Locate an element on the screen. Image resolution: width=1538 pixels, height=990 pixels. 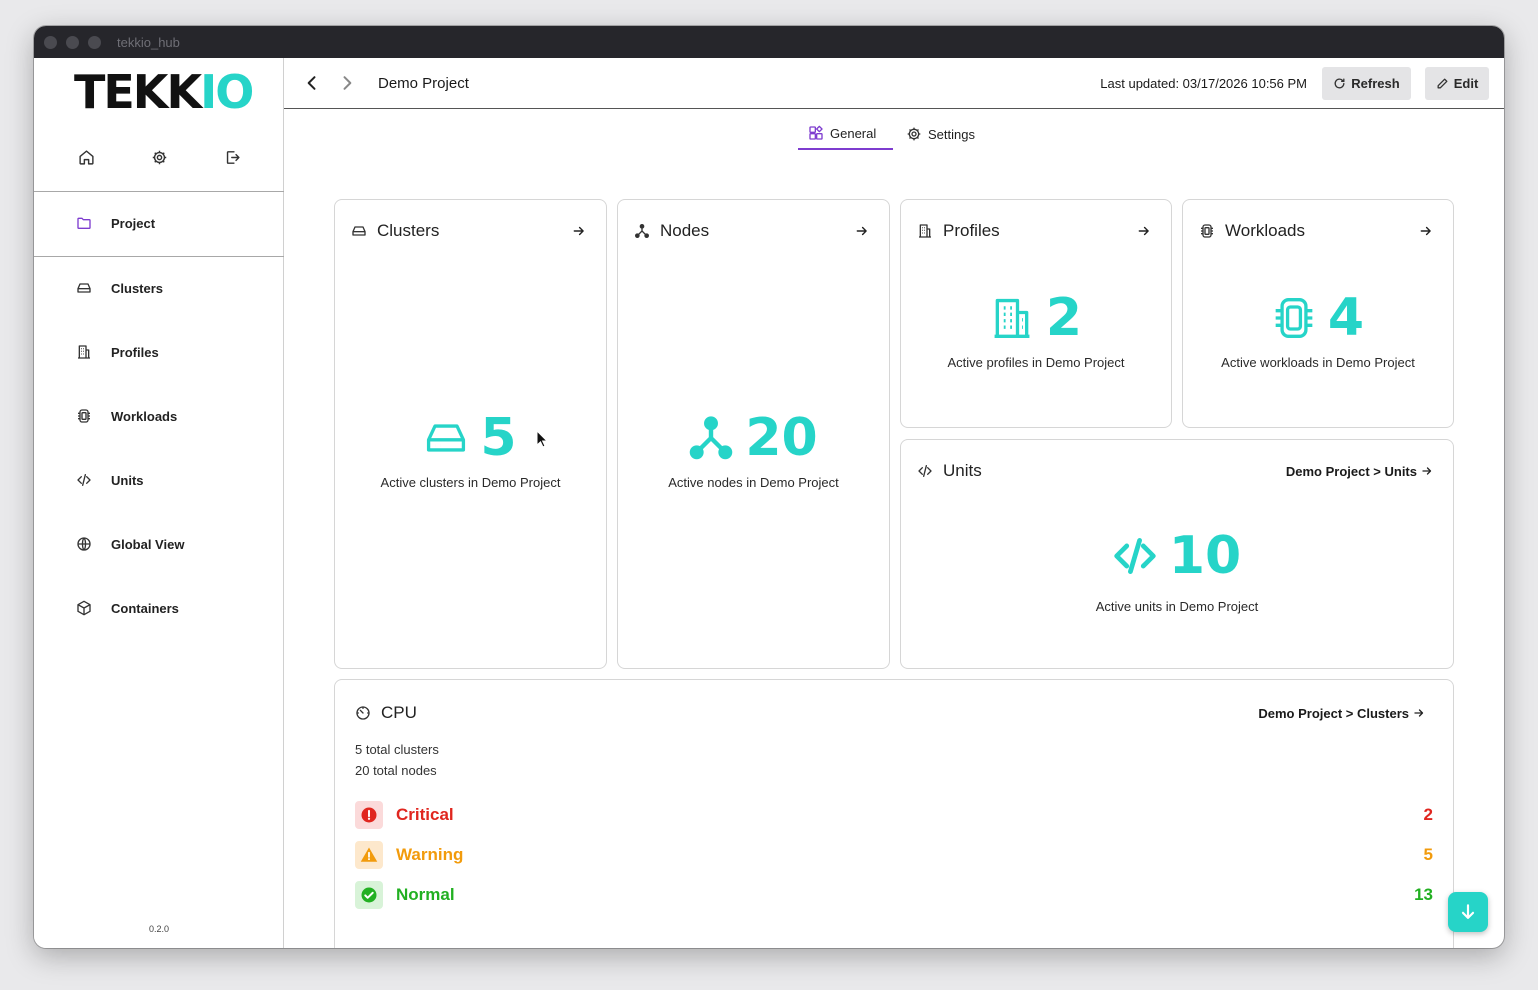
back-arrow-icon is located at coordinates (312, 83).